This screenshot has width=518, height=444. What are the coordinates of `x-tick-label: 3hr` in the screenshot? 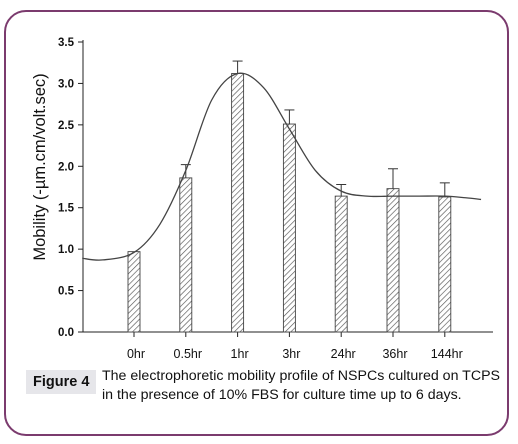 It's located at (291, 354).